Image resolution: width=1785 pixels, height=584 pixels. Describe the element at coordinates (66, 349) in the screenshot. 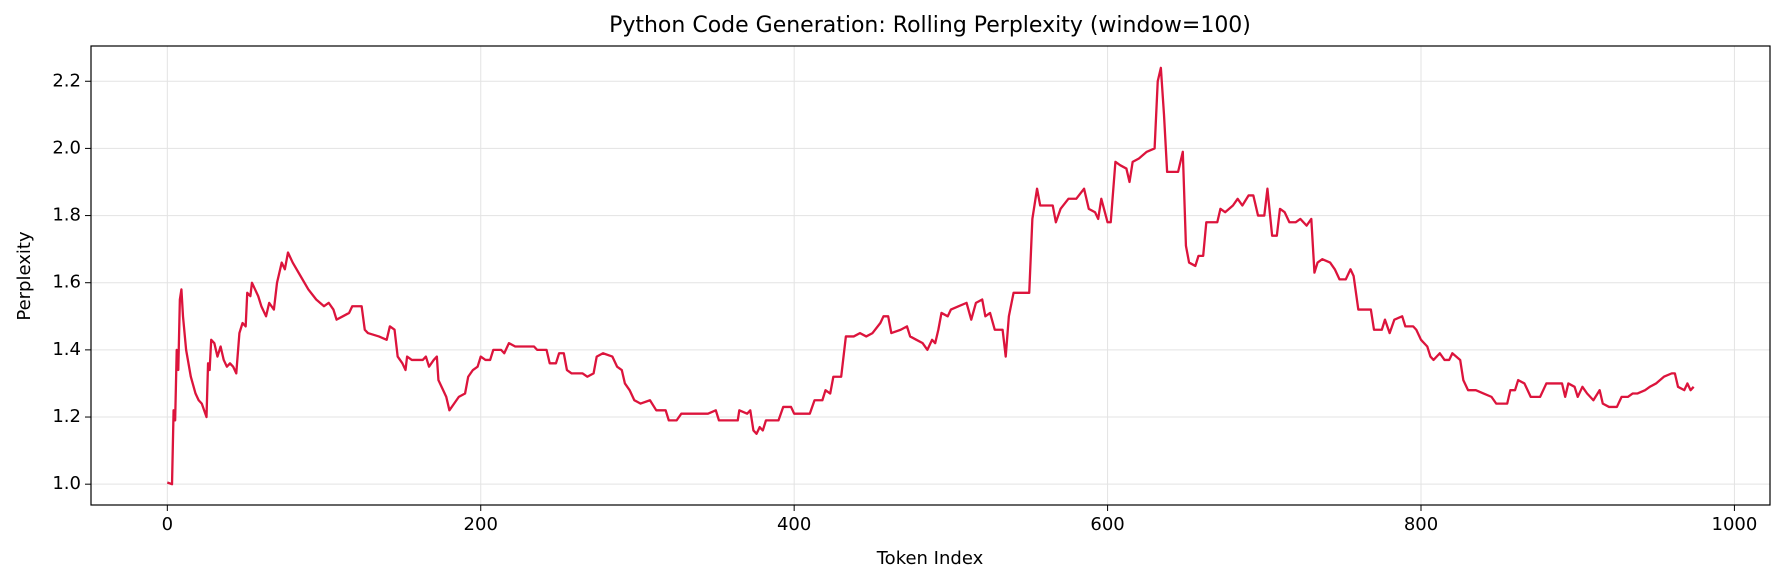

I see `y-tick-label: 1.4` at that location.